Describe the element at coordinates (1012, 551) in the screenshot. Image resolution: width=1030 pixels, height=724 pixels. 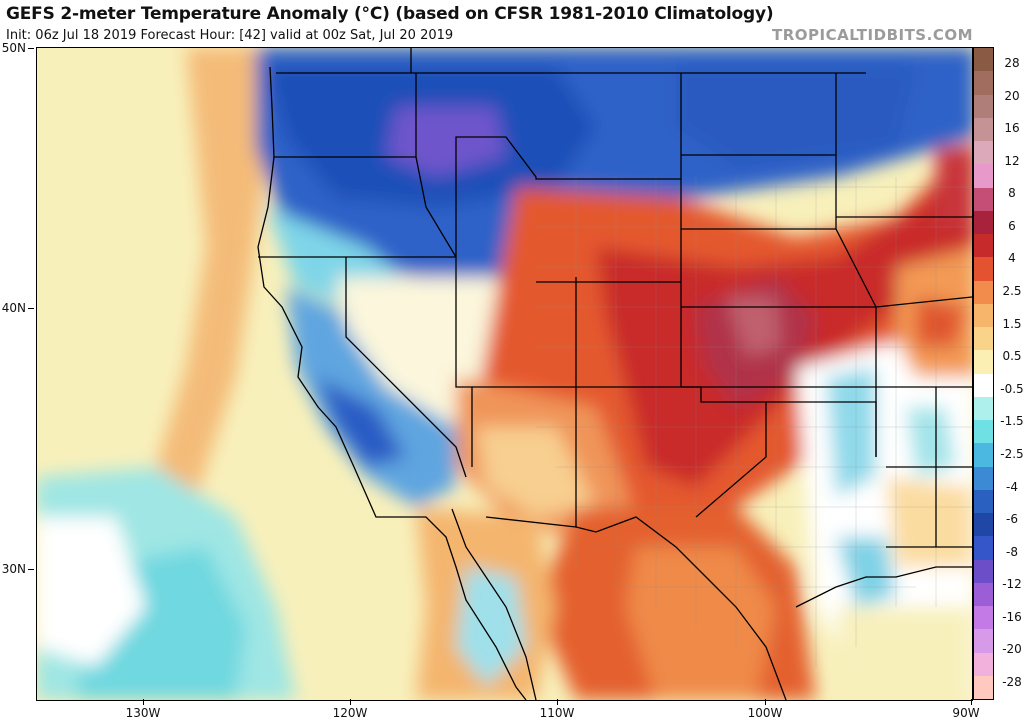
I see `colorbar-label: -8` at that location.